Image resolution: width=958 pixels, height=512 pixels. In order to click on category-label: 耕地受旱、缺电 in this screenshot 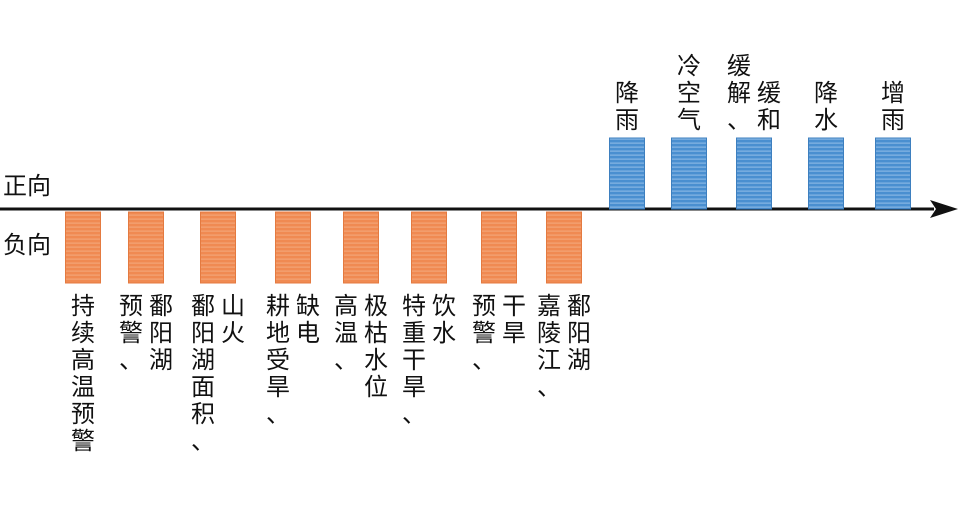, I will do `click(293, 360)`.